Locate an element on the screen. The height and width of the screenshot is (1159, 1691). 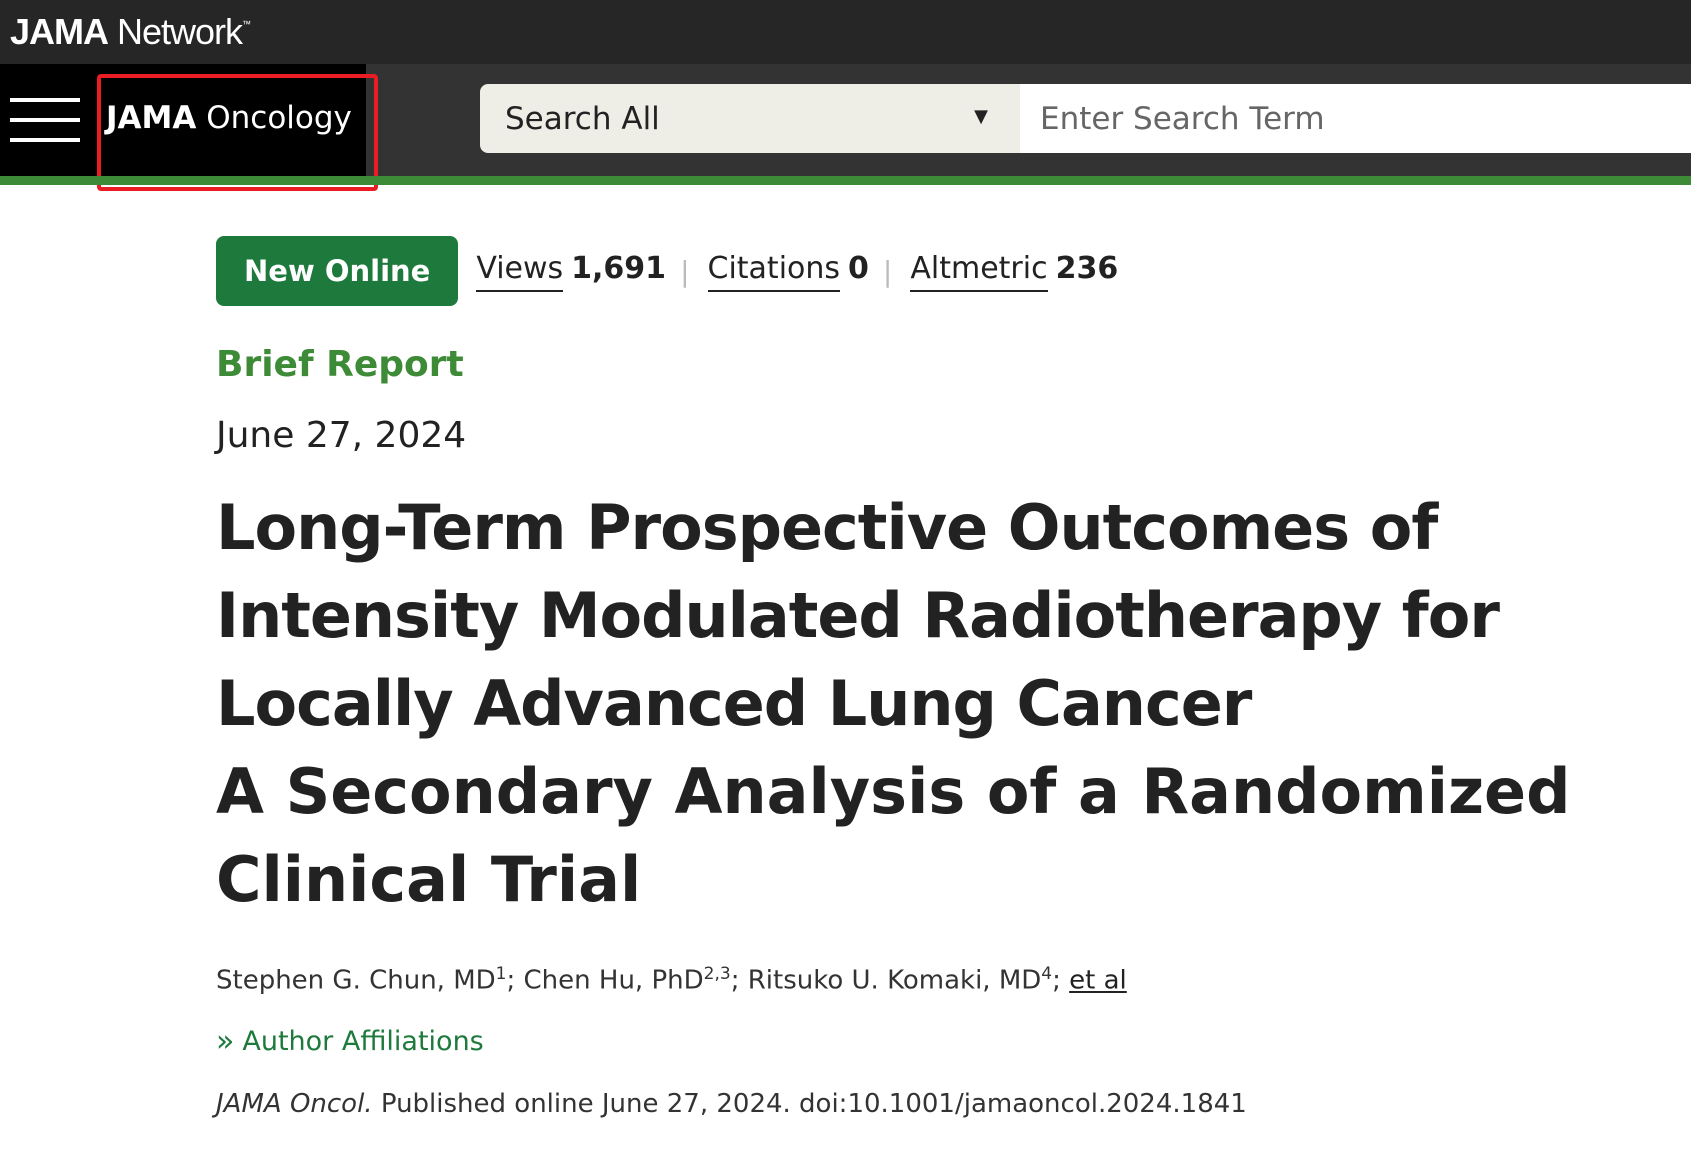
search-input is located at coordinates (1355, 118).